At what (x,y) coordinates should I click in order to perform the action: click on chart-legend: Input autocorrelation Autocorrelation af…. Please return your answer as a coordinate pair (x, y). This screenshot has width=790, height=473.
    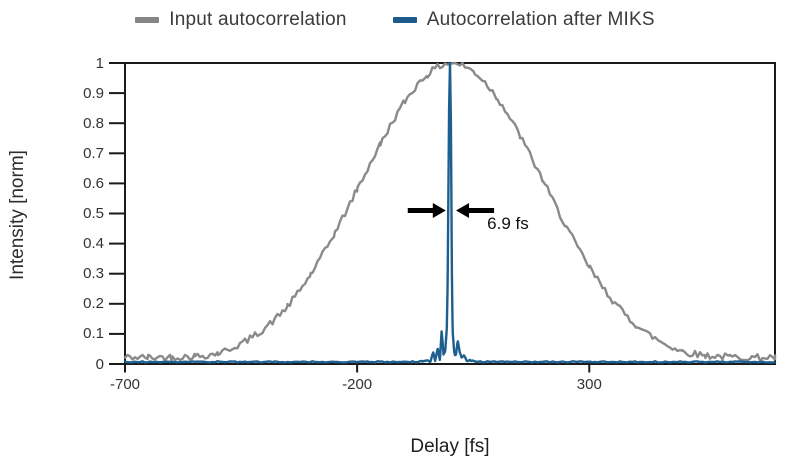
    Looking at the image, I should click on (395, 20).